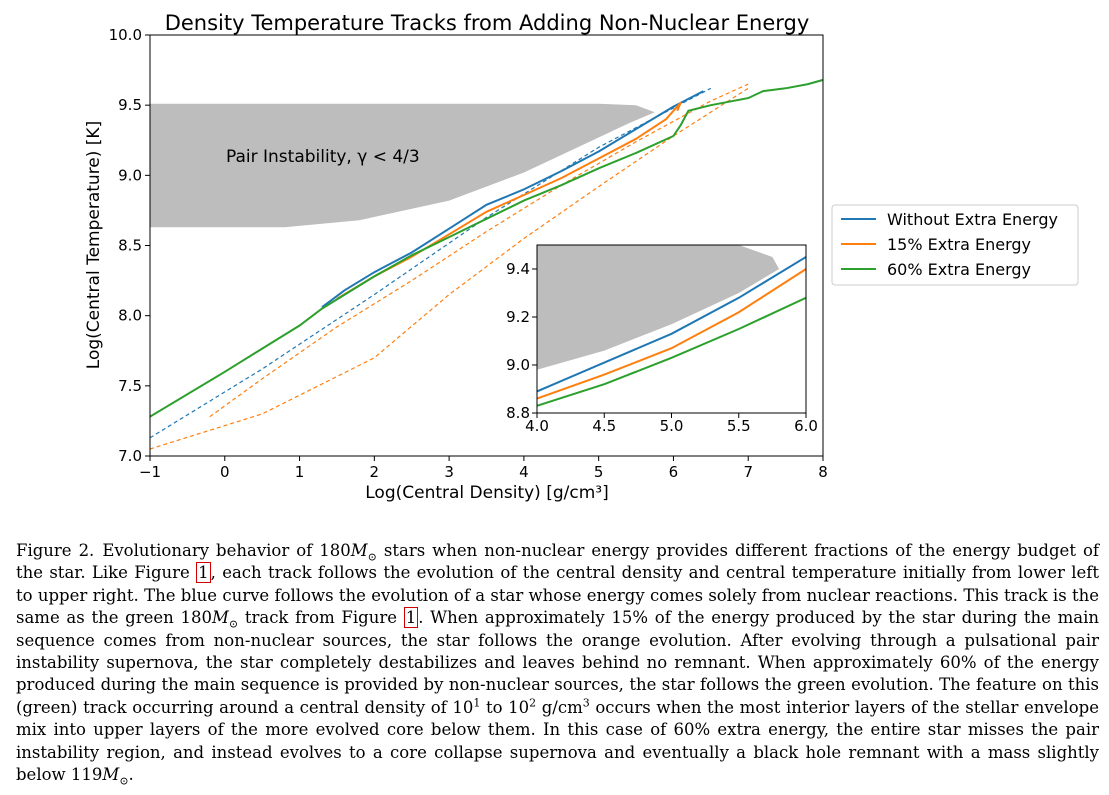 The height and width of the screenshot is (795, 1109). Describe the element at coordinates (449, 472) in the screenshot. I see `x-tick-label: 3` at that location.